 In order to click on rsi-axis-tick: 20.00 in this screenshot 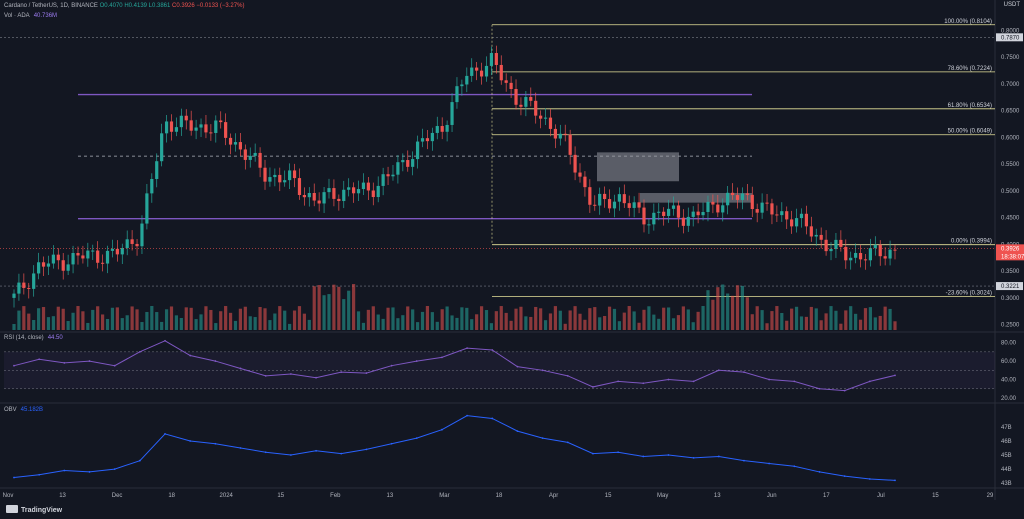, I will do `click(1009, 399)`.